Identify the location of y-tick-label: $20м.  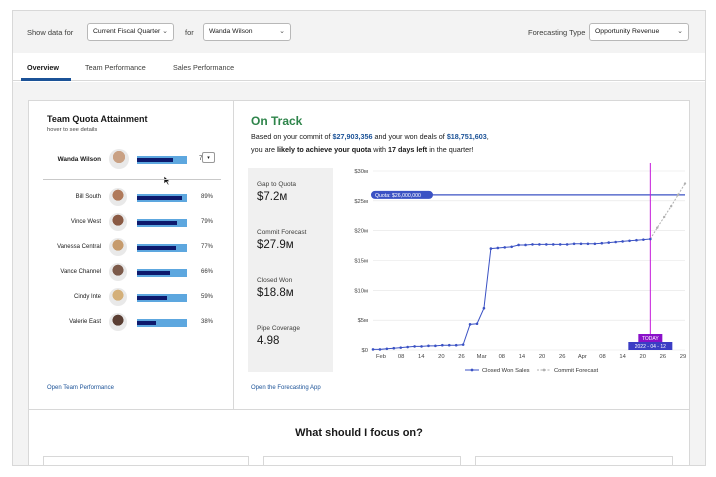
(361, 232).